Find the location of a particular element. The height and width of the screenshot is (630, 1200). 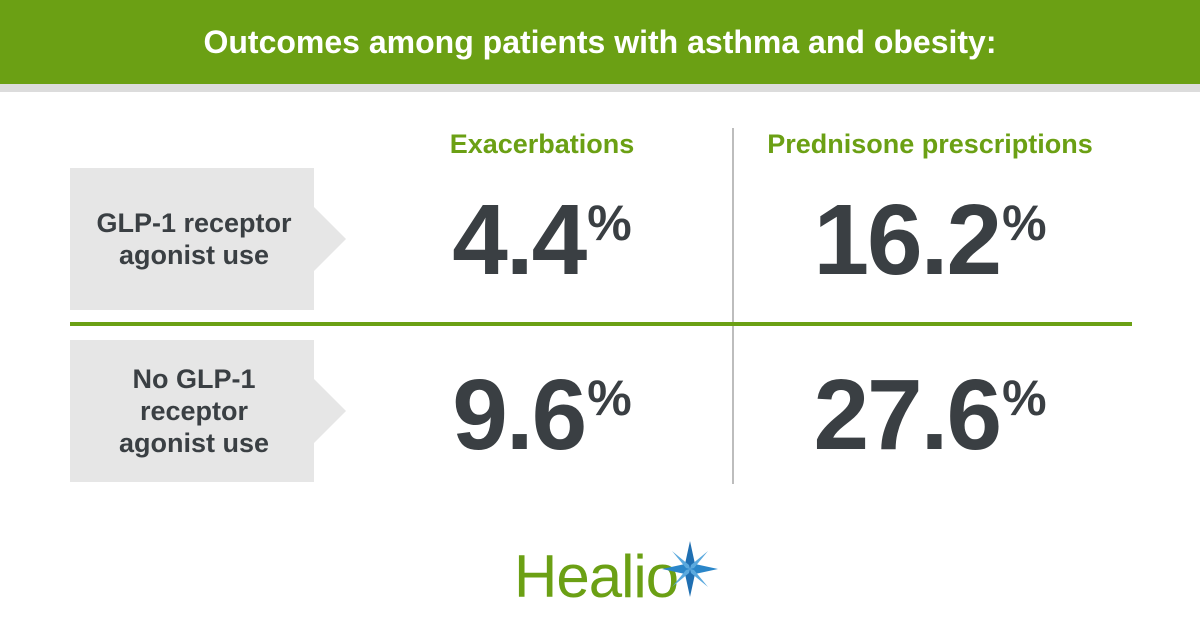

stat-value: 4.4 is located at coordinates (519, 240).